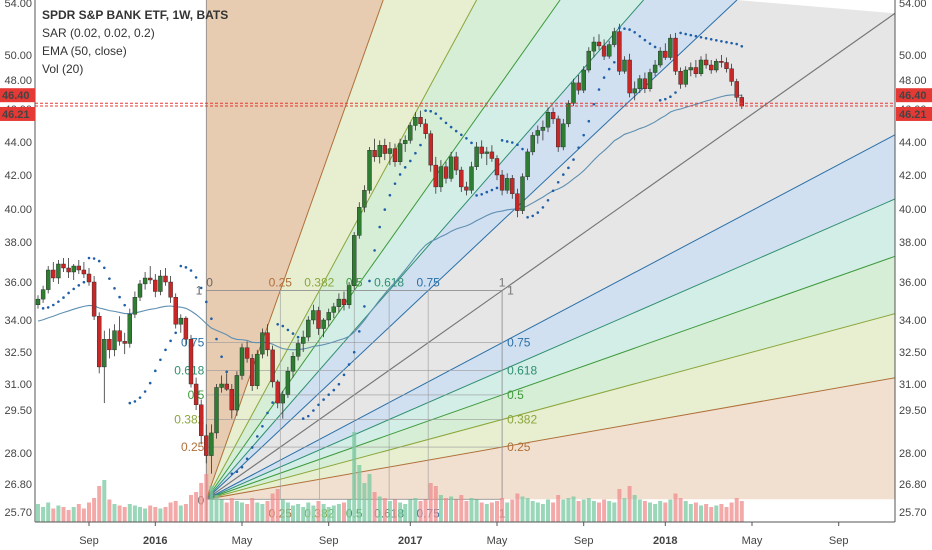  Describe the element at coordinates (135, 15) in the screenshot. I see `legend-title: SPDR S&P BANK ETF, 1W, BATS` at that location.